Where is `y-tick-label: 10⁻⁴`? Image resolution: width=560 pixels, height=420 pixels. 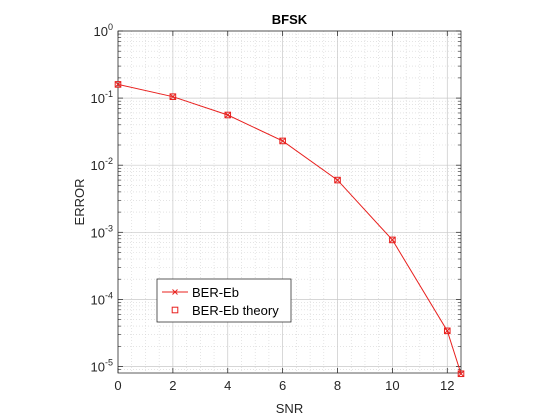
y-tick-label: 10⁻⁴ is located at coordinates (102, 298).